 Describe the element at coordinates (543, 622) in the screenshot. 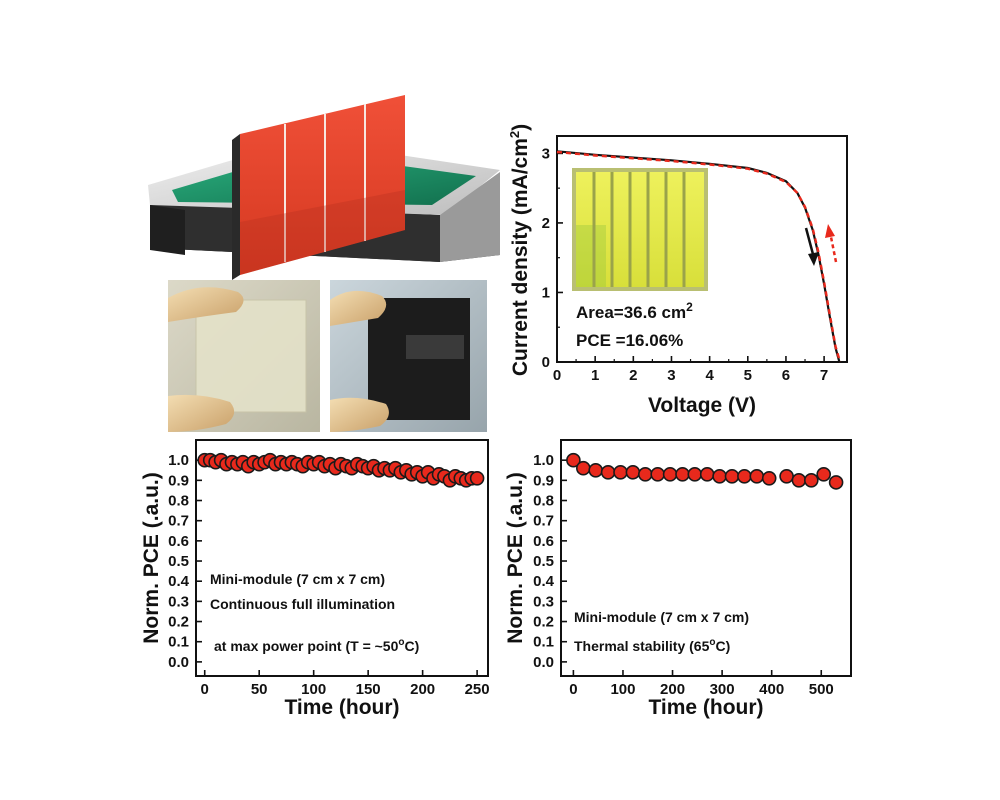

I see `thermal-y-tick-label: 0.2` at that location.